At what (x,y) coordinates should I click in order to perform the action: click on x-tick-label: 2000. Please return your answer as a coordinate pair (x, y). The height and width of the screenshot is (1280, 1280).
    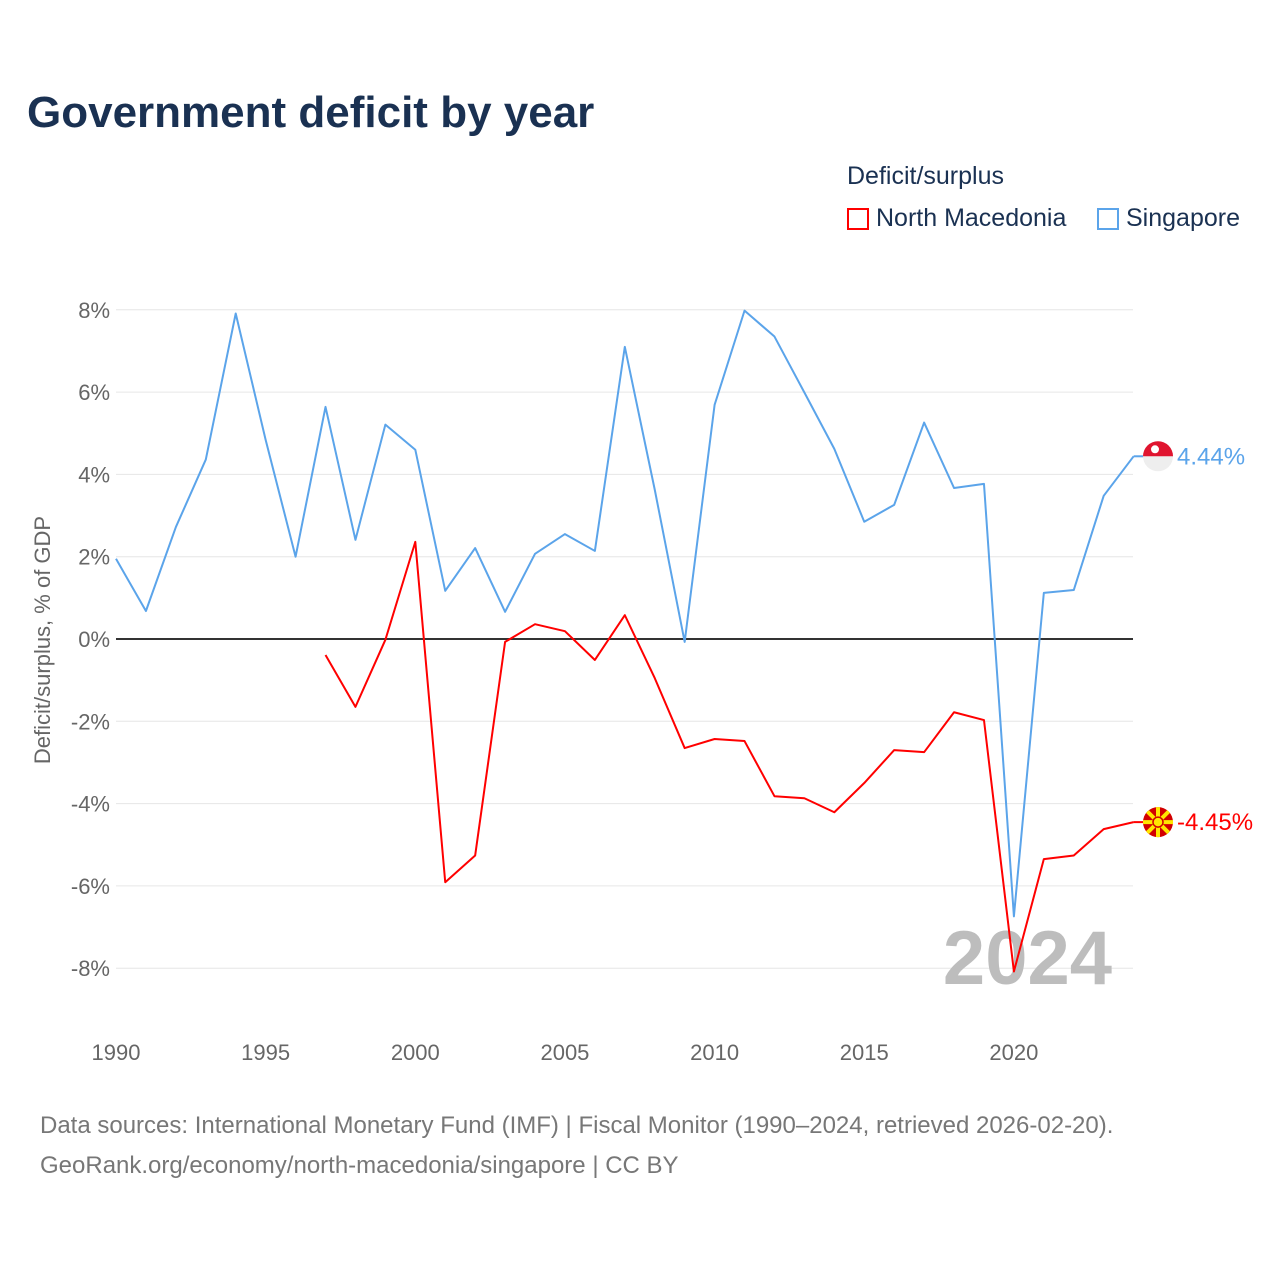
    Looking at the image, I should click on (415, 1052).